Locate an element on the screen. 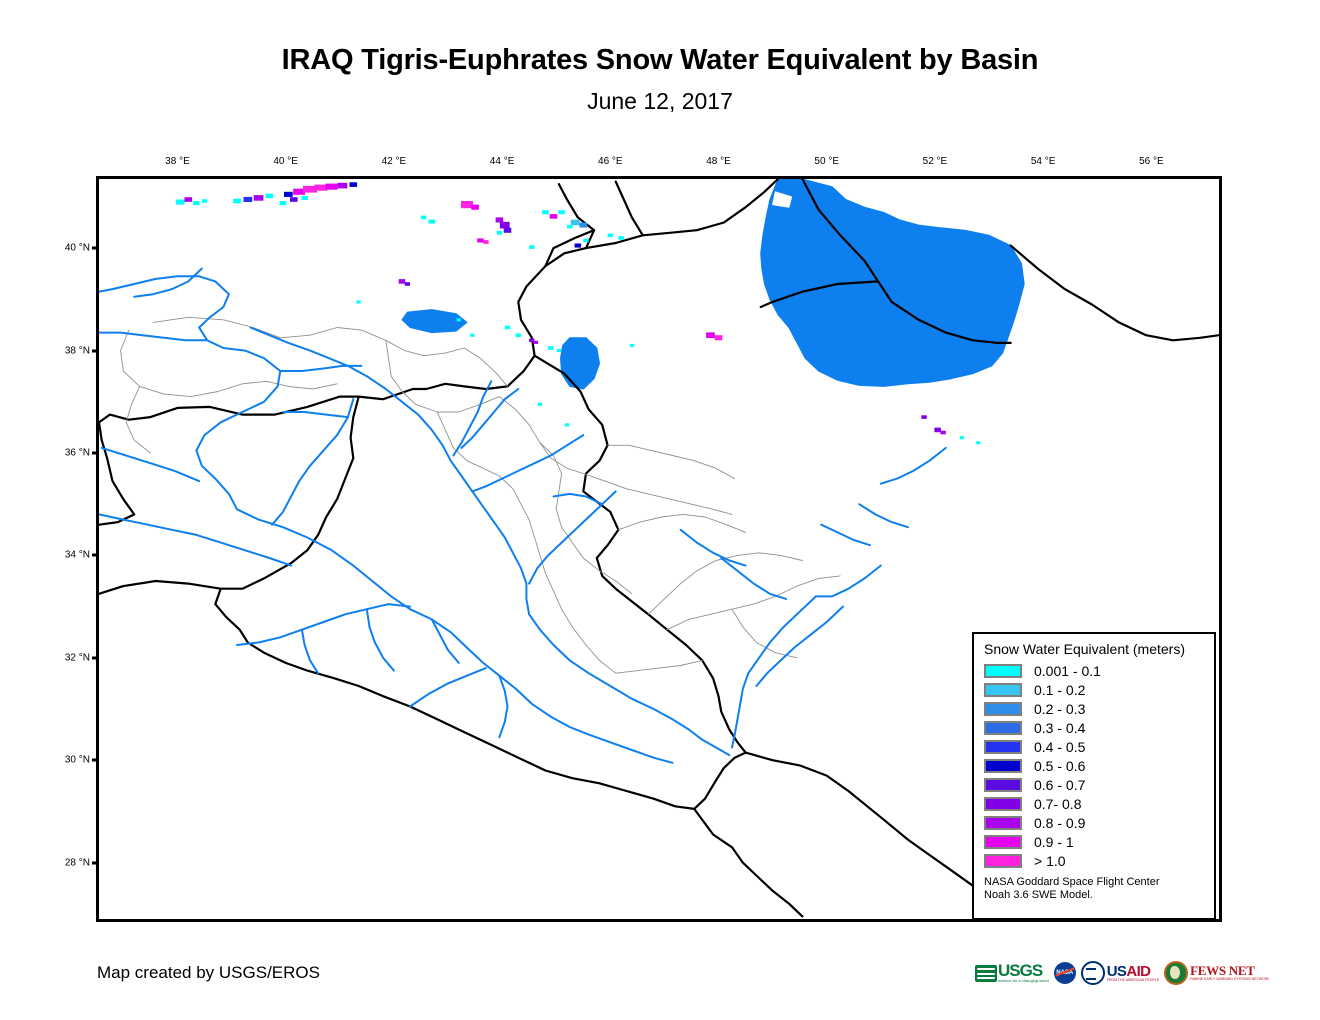 This screenshot has width=1320, height=1020. legend-label: 0.5 - 0.6 is located at coordinates (1060, 765).